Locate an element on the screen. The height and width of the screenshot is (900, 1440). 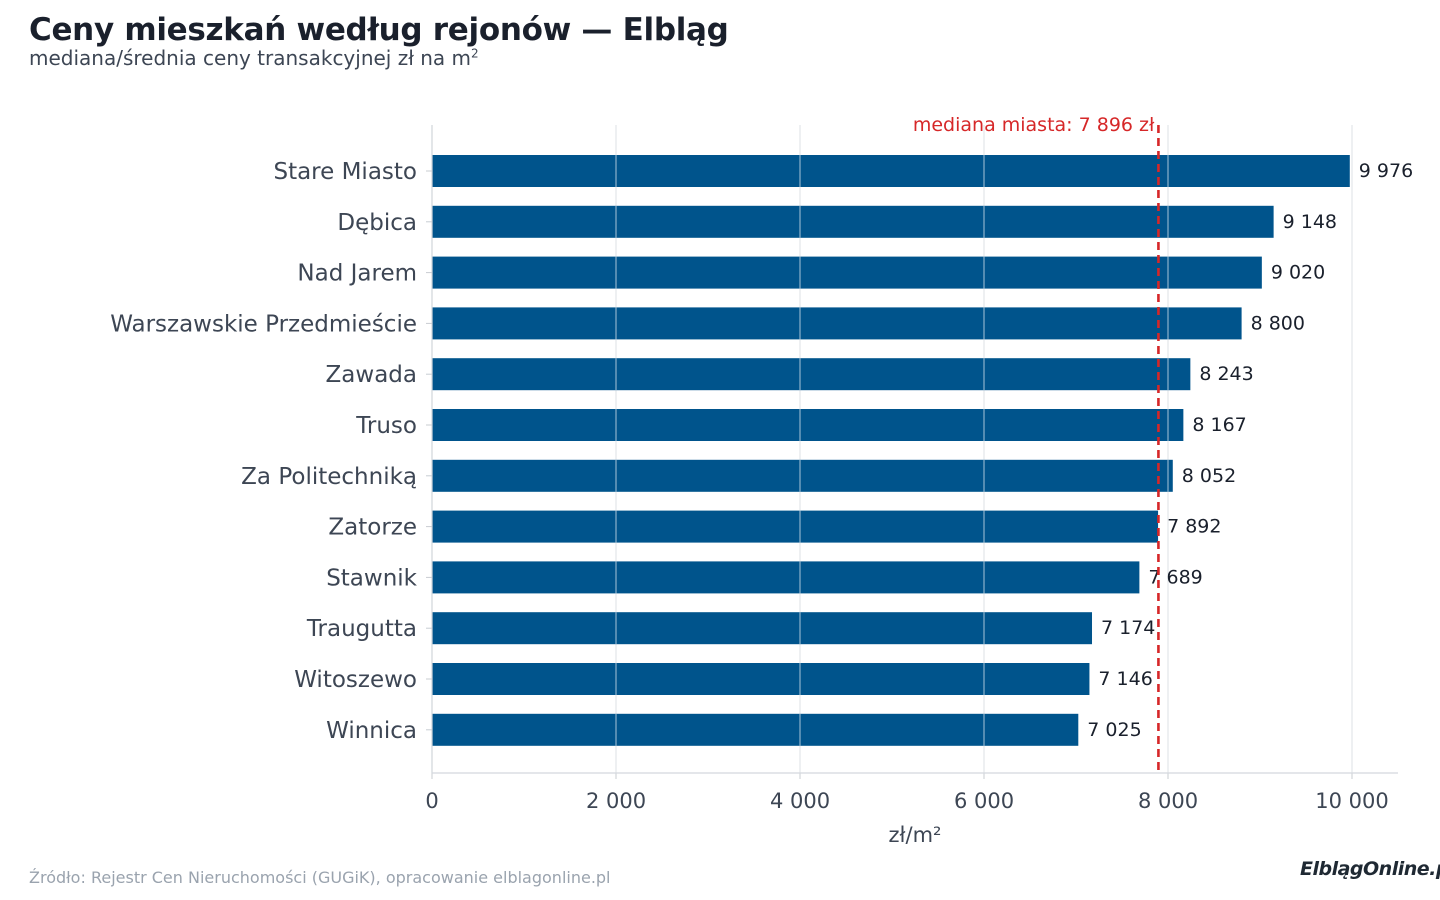
value-label: 8 052 is located at coordinates (1209, 476).